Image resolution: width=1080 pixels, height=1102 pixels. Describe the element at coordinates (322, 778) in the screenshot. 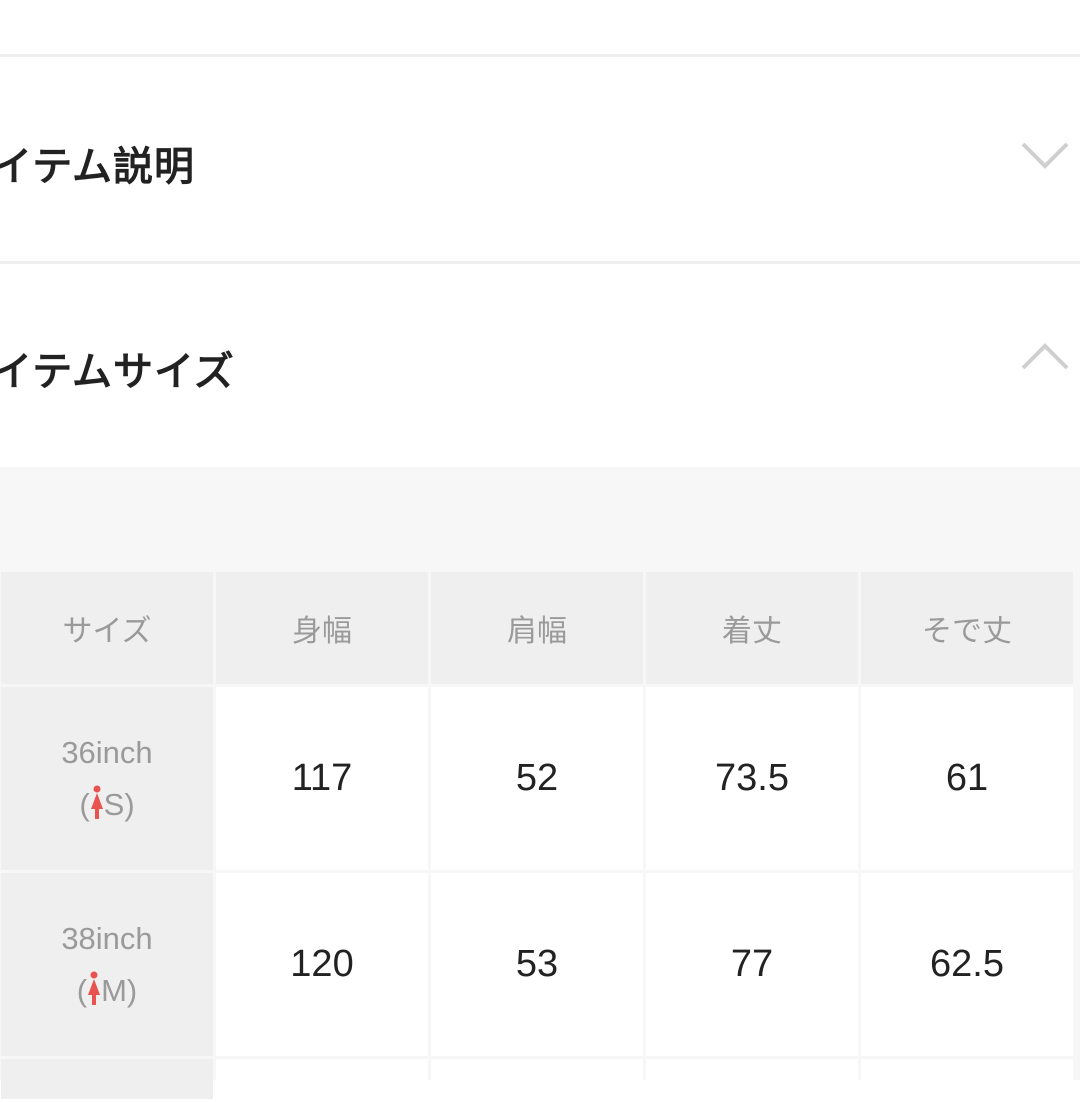

I see `value-cell: 117` at that location.